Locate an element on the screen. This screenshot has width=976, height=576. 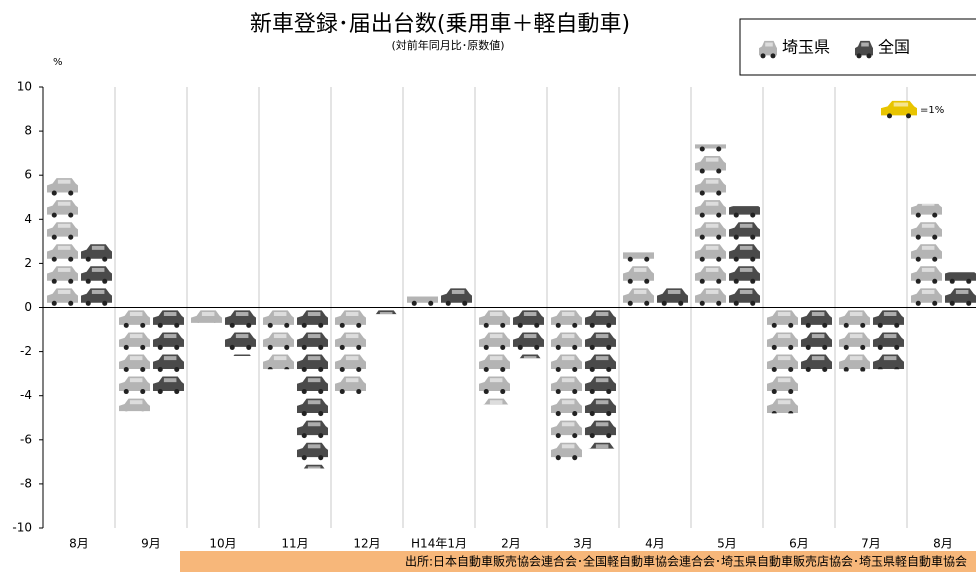
y-tick-label: 0 is located at coordinates (28, 307).